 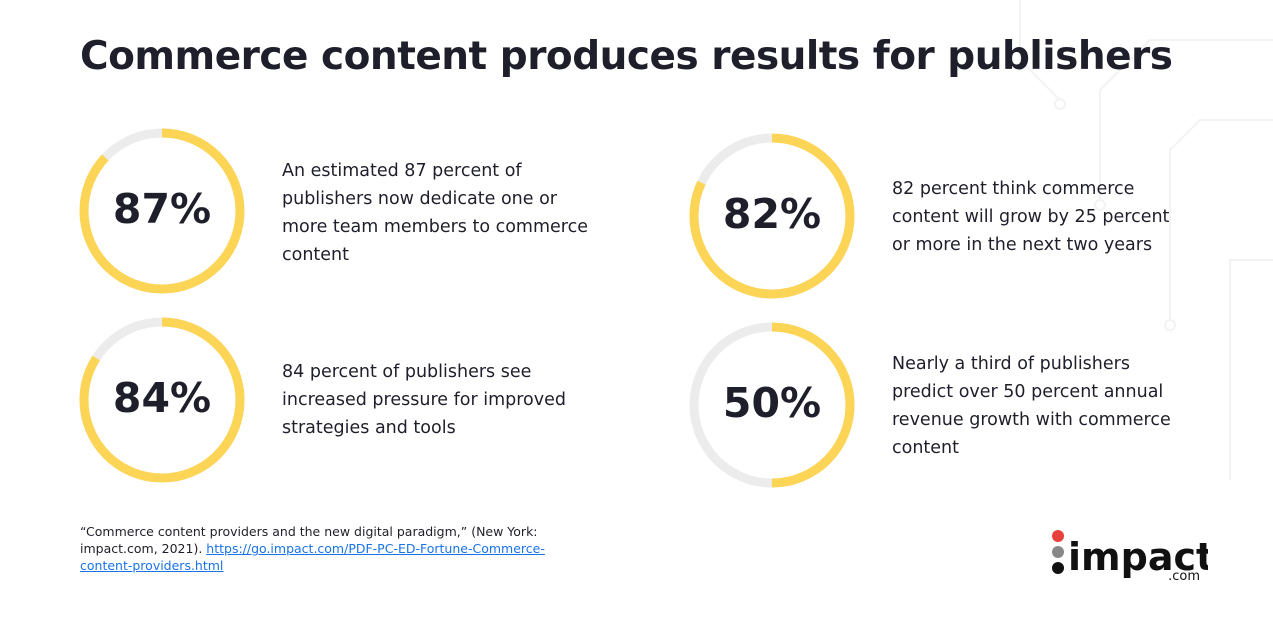 I want to click on percent-label: 50%, so click(x=772, y=403).